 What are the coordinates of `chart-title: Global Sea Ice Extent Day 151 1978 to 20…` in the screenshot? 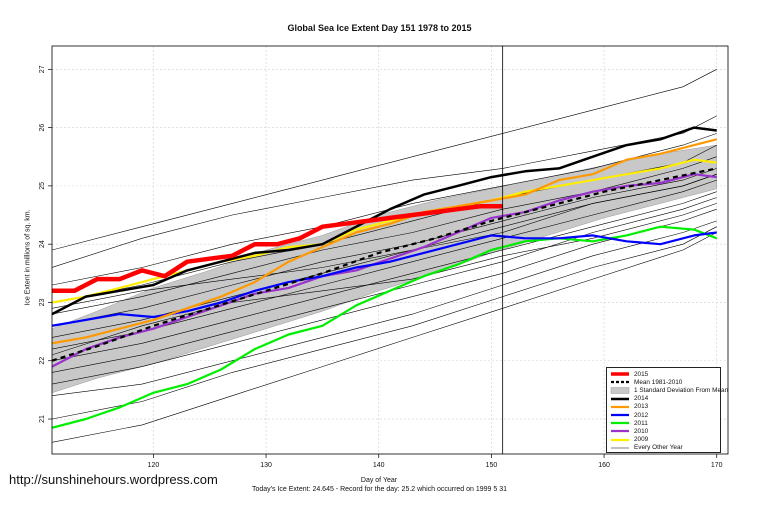 It's located at (379, 28).